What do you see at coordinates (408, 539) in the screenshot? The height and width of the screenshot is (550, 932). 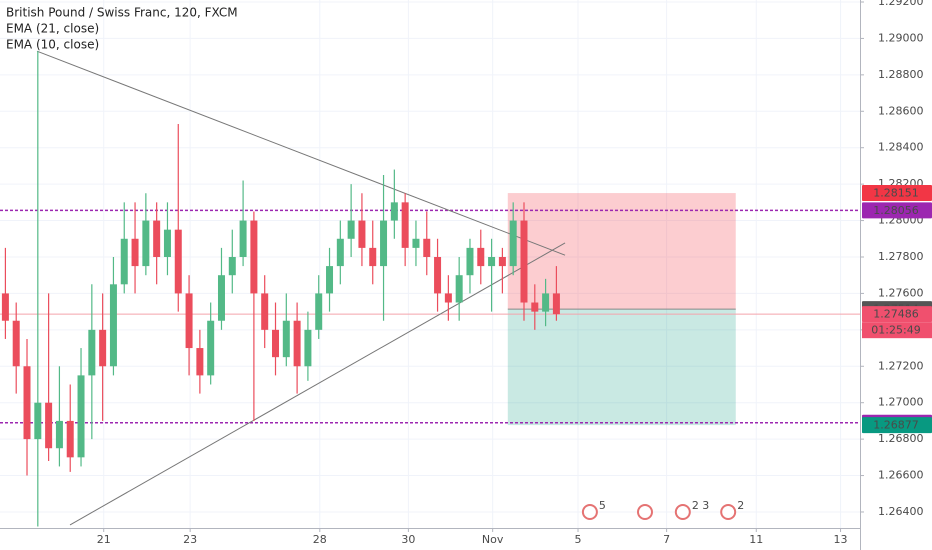 I see `x-tick-label: 30` at bounding box center [408, 539].